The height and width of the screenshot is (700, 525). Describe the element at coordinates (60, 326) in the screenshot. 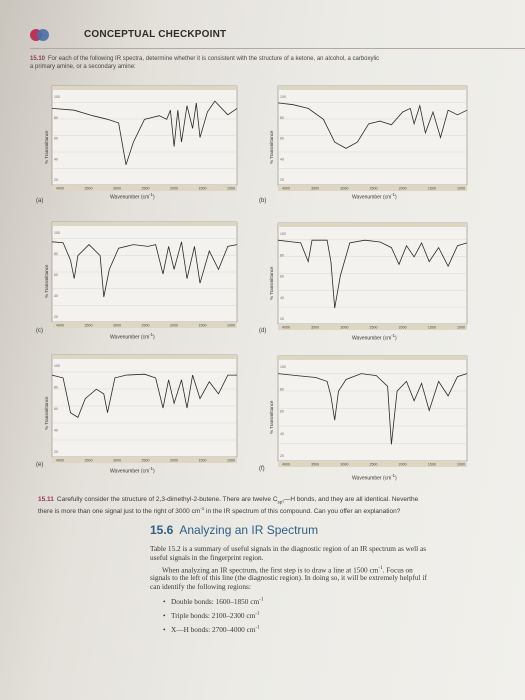

I see `spectrum-c-x-tick: 4000` at that location.